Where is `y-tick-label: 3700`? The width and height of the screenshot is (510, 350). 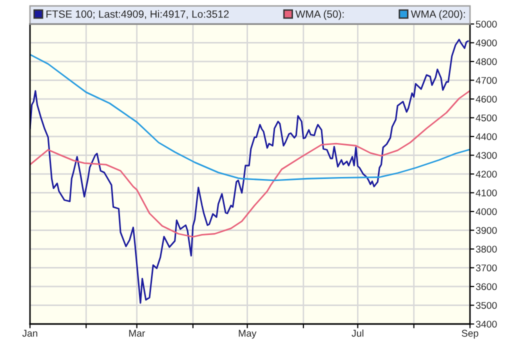
y-tick-label: 3700 is located at coordinates (486, 268).